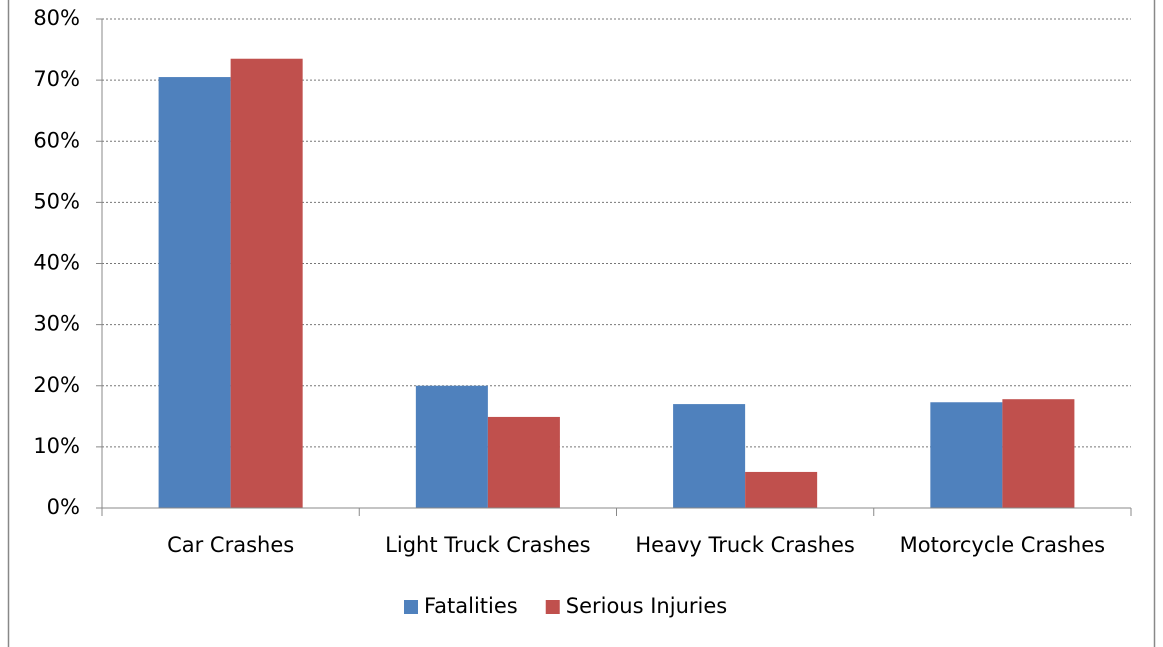  What do you see at coordinates (230, 545) in the screenshot?
I see `x-tick-label: Car Crashes` at bounding box center [230, 545].